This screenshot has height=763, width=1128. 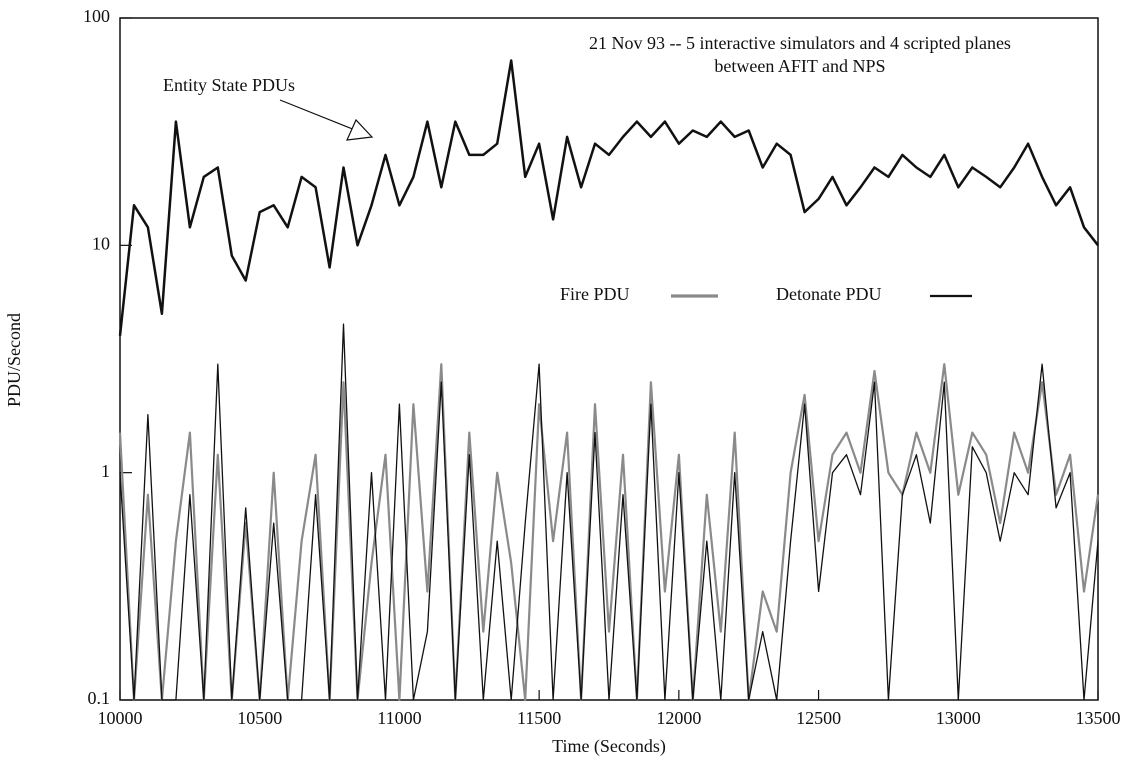 What do you see at coordinates (96, 16) in the screenshot?
I see `y-tick-label: 100` at bounding box center [96, 16].